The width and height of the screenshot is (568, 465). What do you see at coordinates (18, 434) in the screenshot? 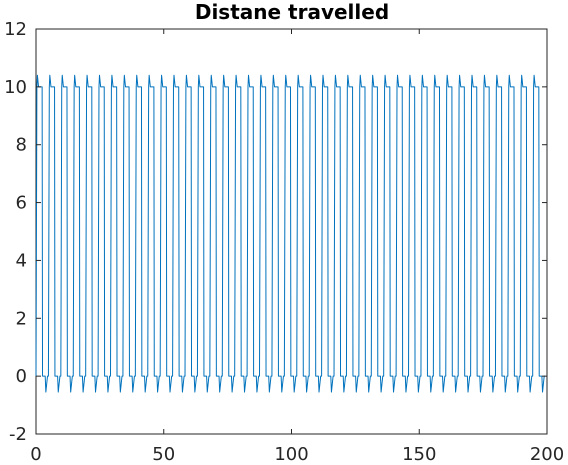
I see `y-tick-label: -2` at bounding box center [18, 434].